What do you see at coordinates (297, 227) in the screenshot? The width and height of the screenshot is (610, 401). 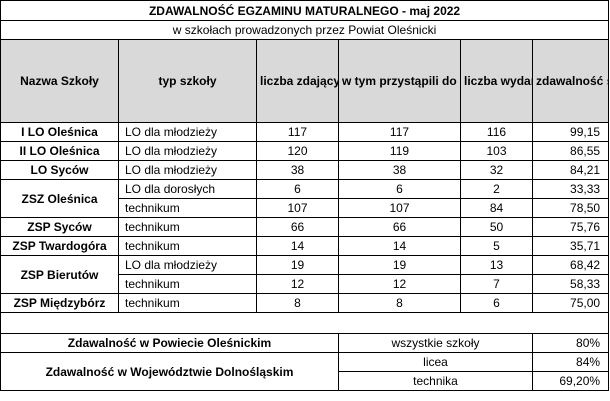 I see `graduates-count: 66` at bounding box center [297, 227].